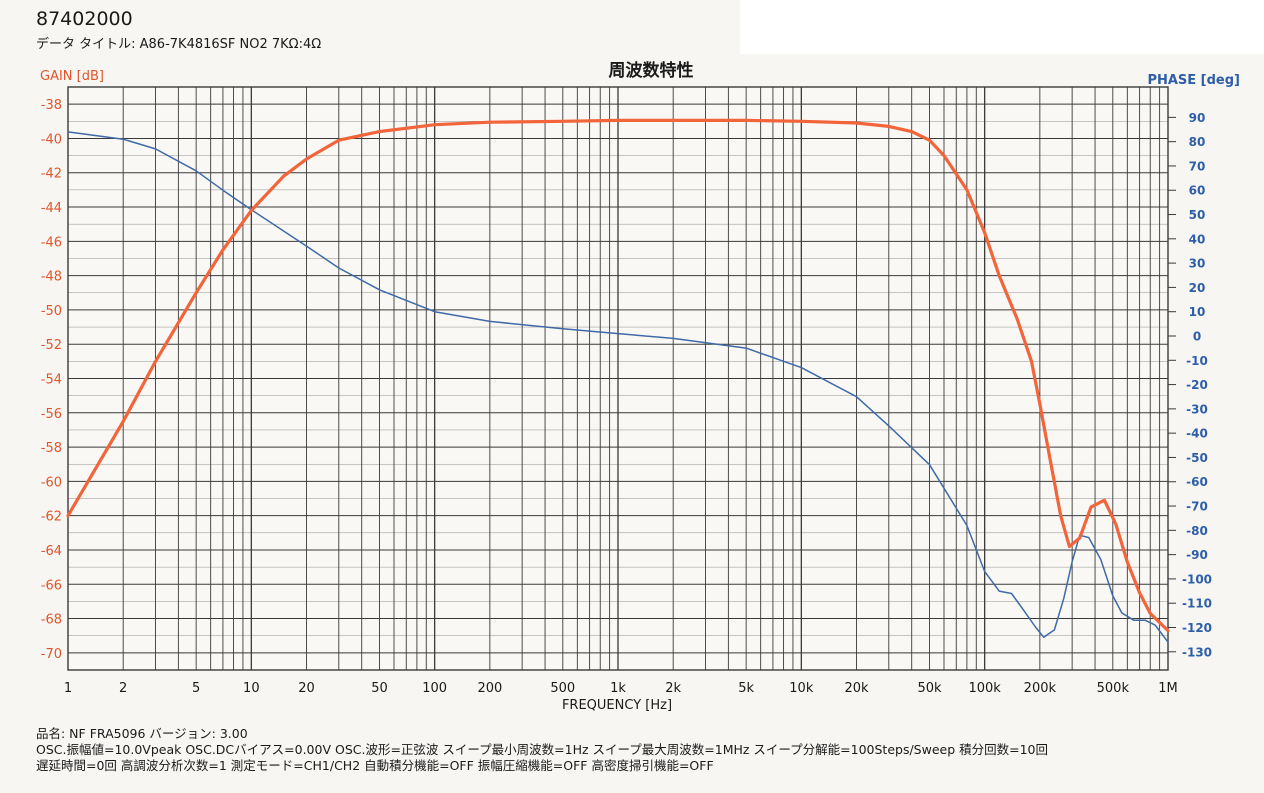 This screenshot has height=793, width=1264. I want to click on phase-axis-label: PHASE [deg], so click(1193, 80).